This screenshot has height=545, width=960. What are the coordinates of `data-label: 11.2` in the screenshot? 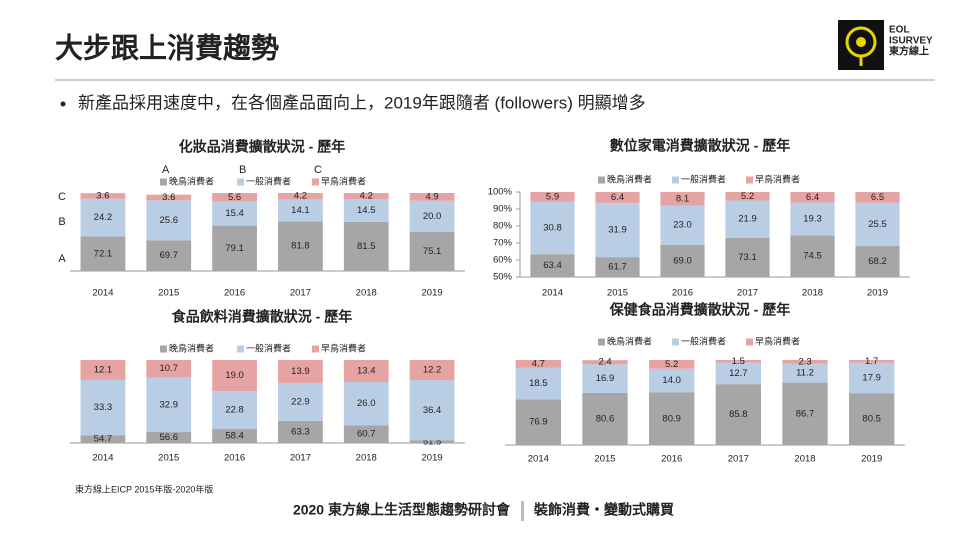 It's located at (805, 373).